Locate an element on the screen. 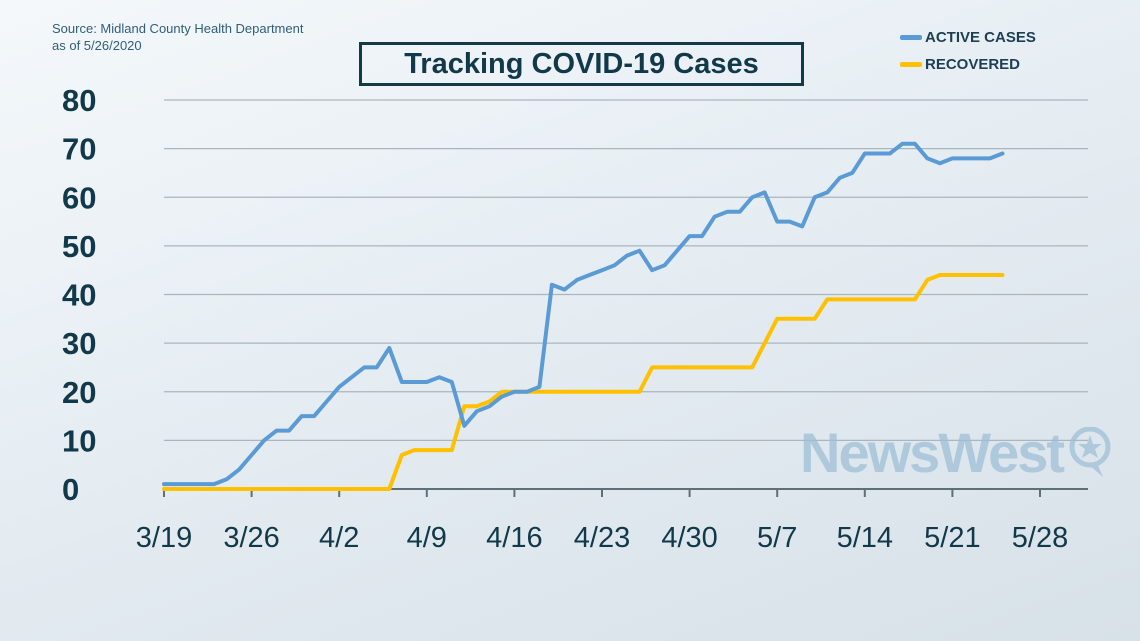 This screenshot has height=641, width=1140. legend-label-recovered: RECOVERED is located at coordinates (973, 64).